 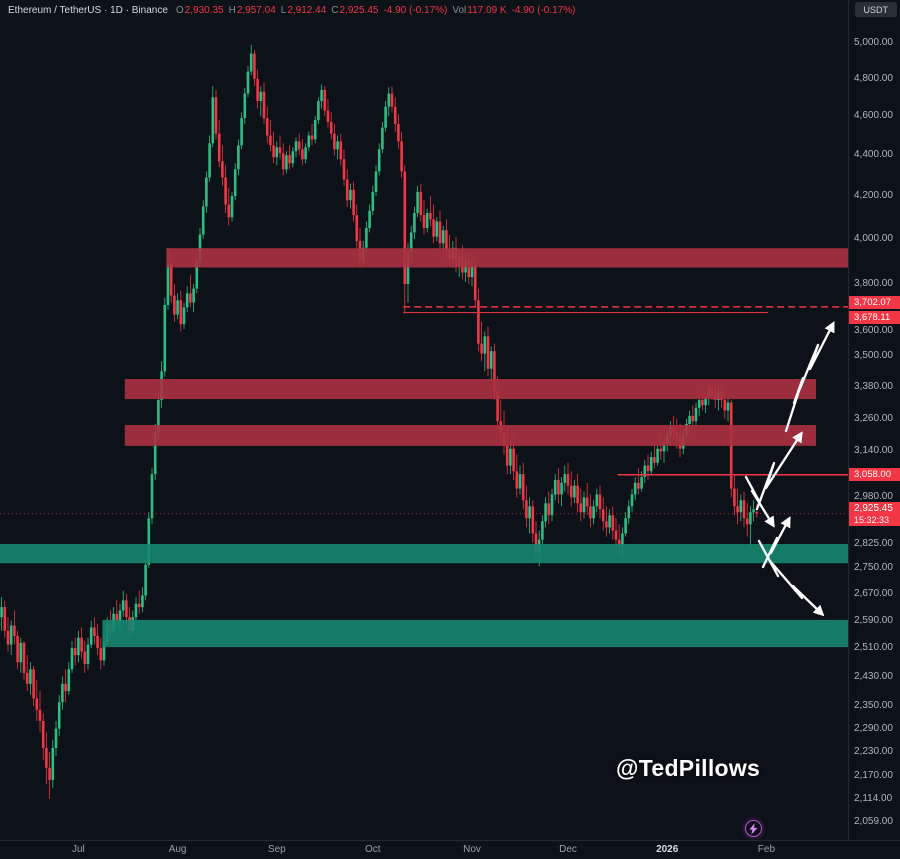 What do you see at coordinates (507, 258) in the screenshot?
I see `supply-zone-upper` at bounding box center [507, 258].